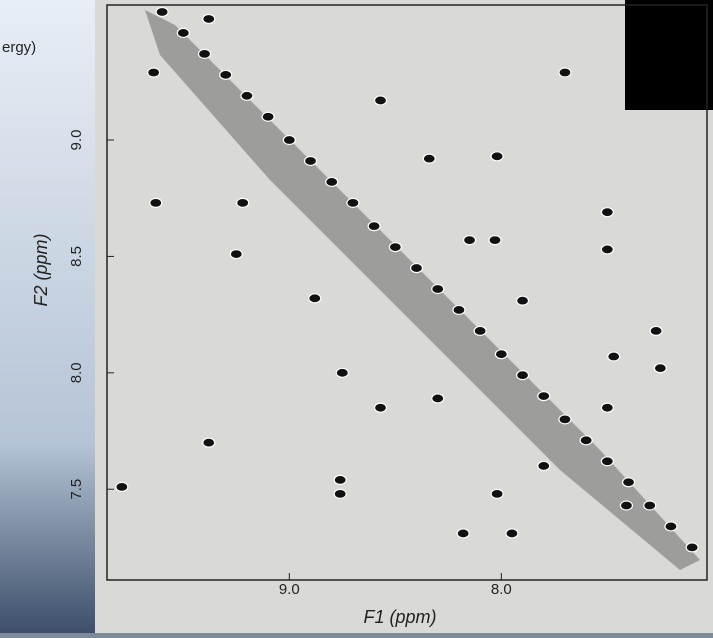 The image size is (713, 638). Describe the element at coordinates (76, 372) in the screenshot. I see `y-tick-label: 8.0` at that location.